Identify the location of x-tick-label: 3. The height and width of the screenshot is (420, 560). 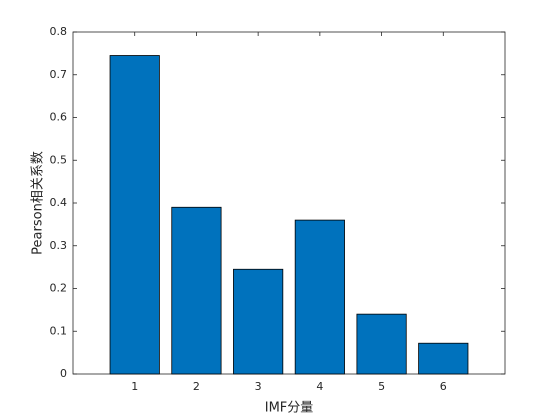
(258, 386).